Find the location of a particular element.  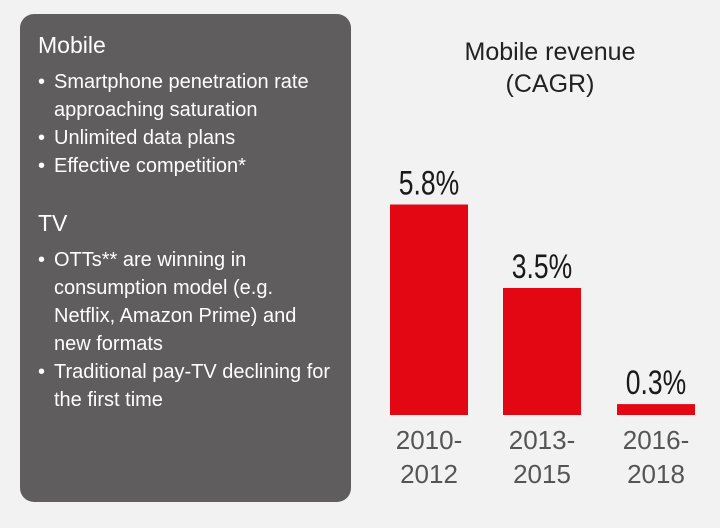

bar-2010-2012 is located at coordinates (429, 309).